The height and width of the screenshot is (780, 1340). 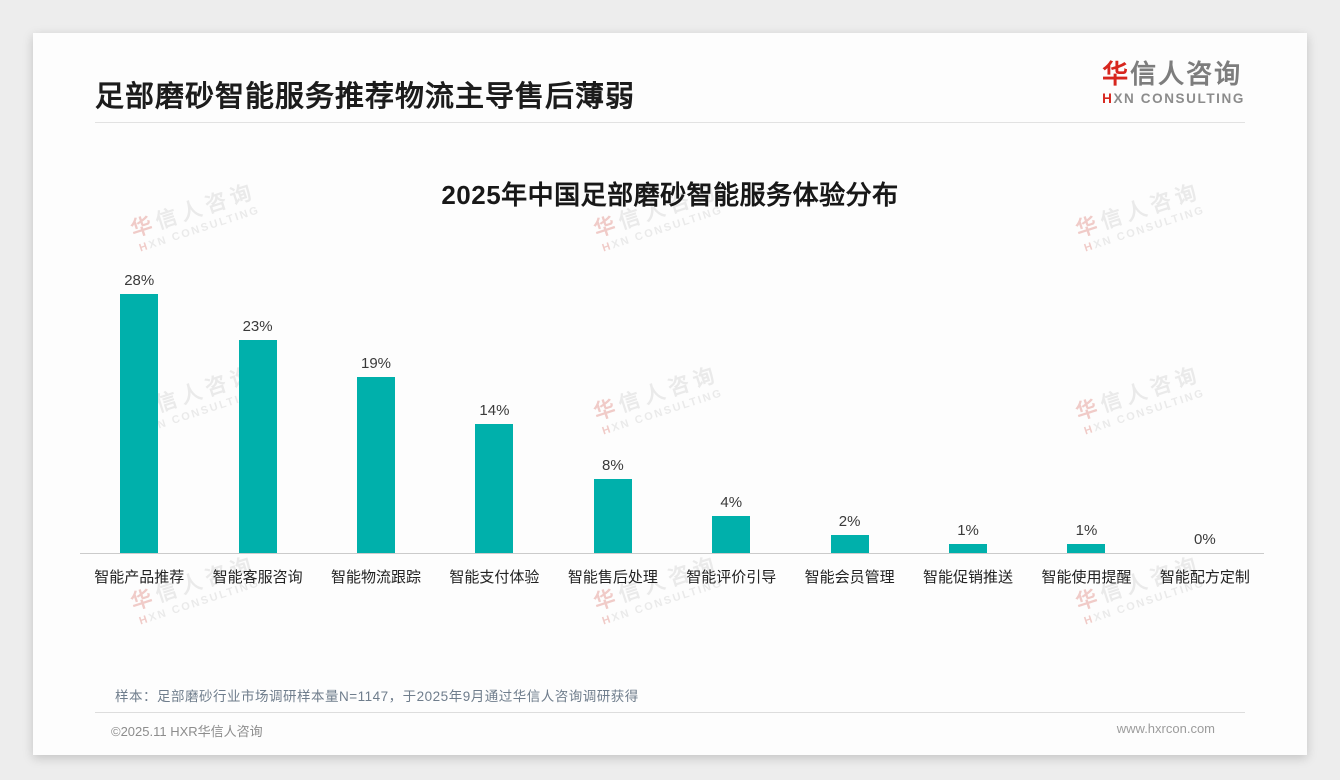 I want to click on brand-logo-cn: 华信人咨询, so click(x=1173, y=74).